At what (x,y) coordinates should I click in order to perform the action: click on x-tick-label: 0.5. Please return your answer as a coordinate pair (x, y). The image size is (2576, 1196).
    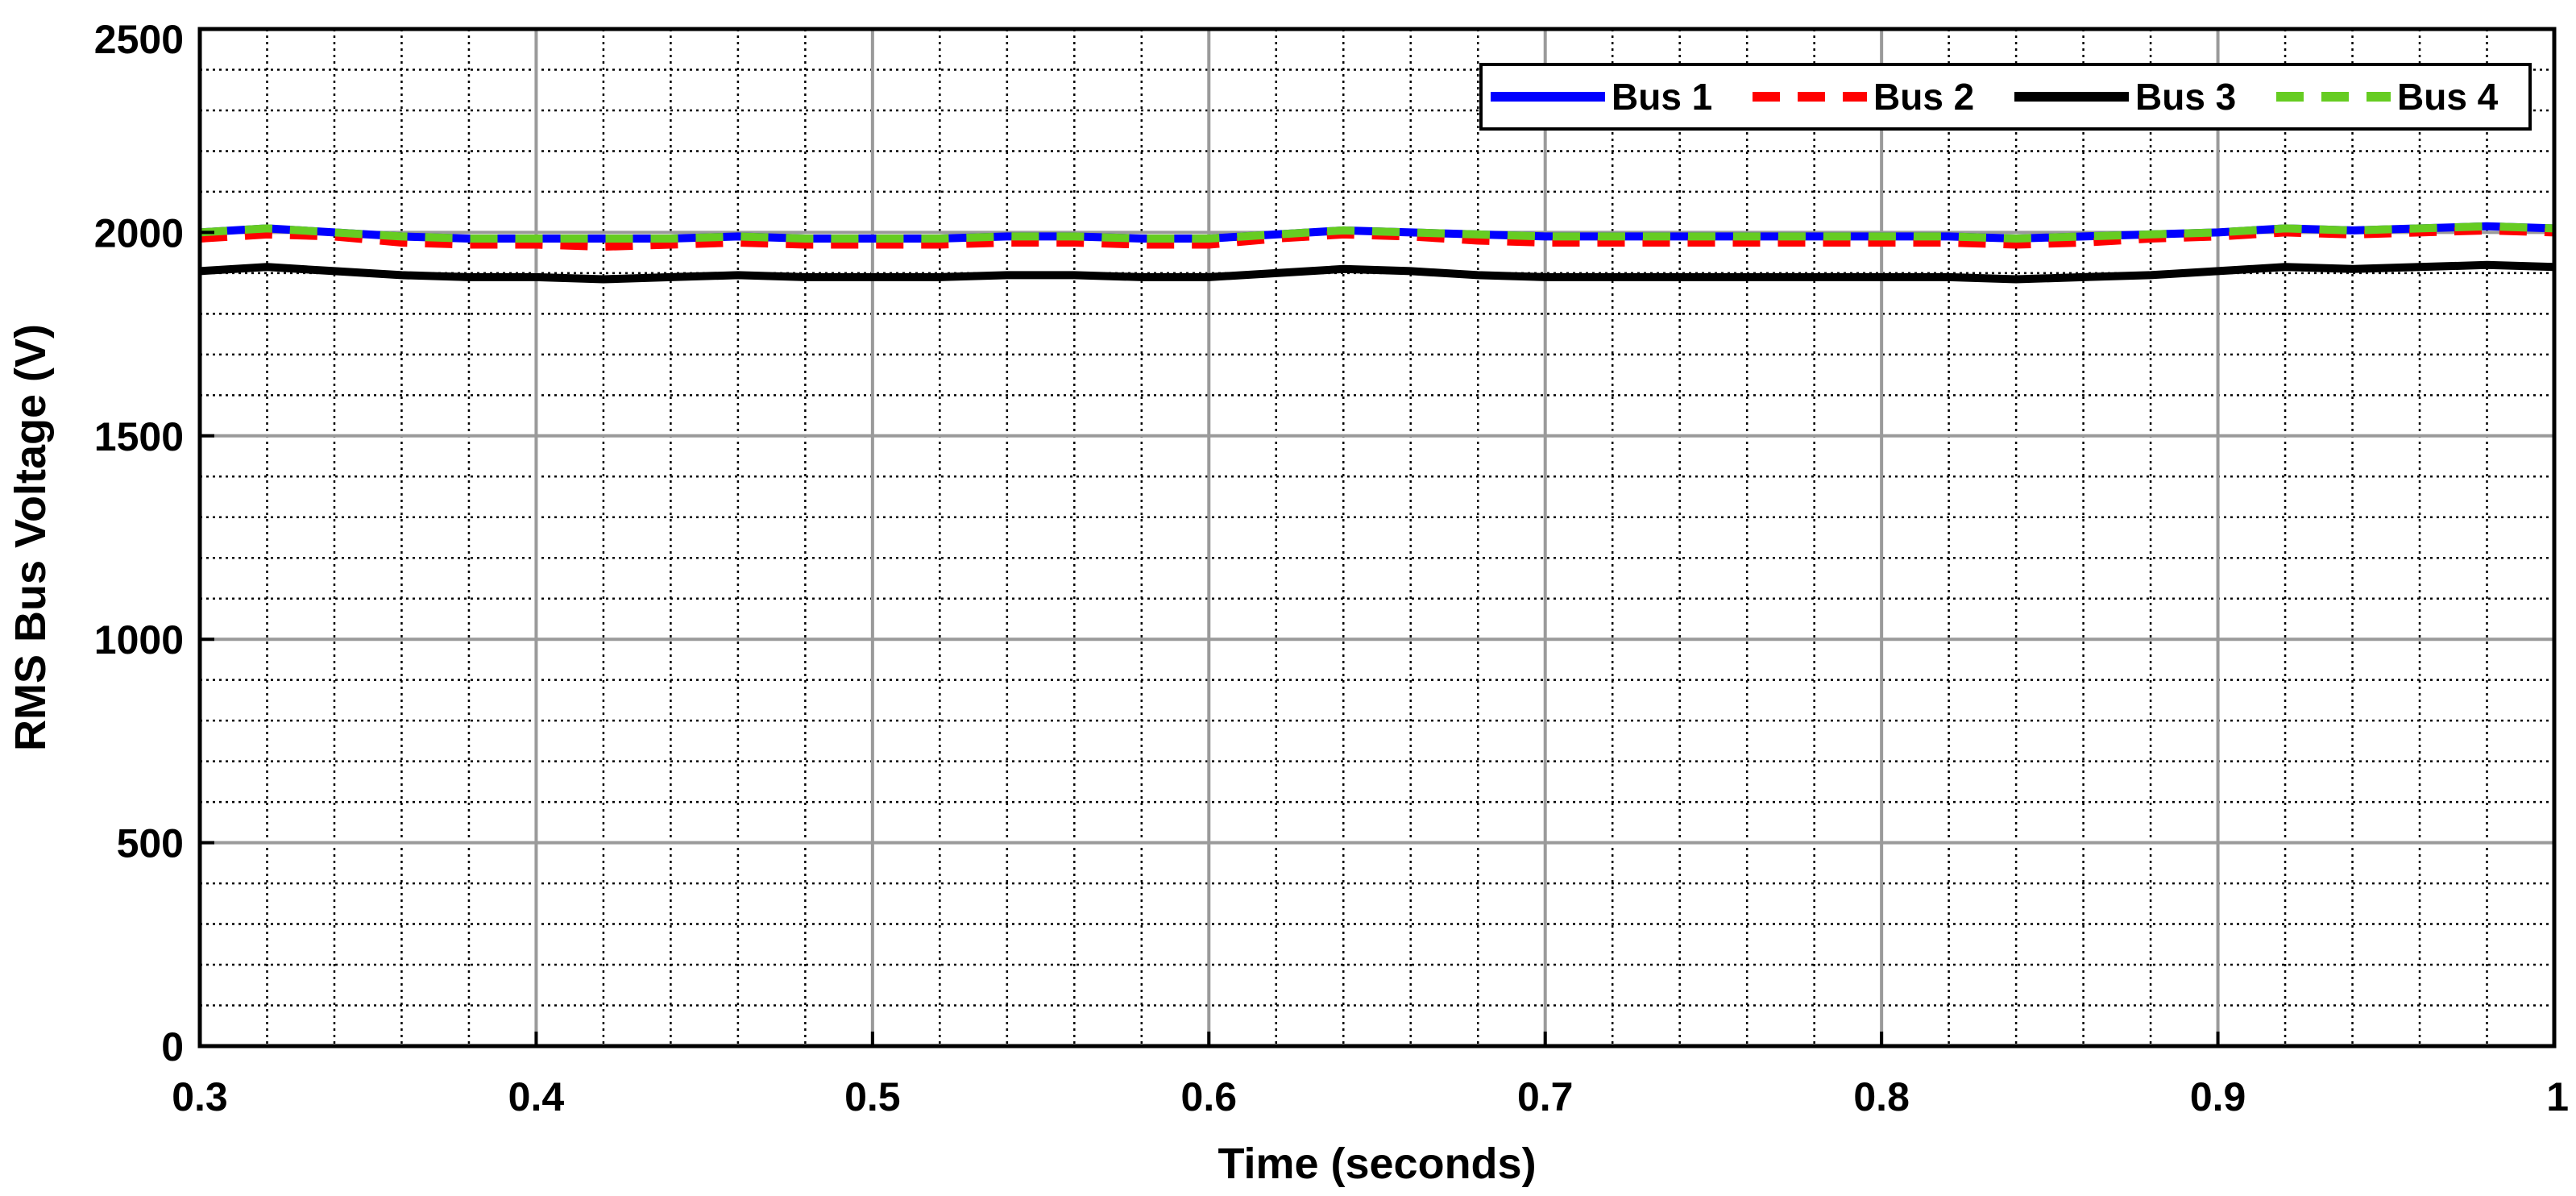
    Looking at the image, I should click on (873, 1096).